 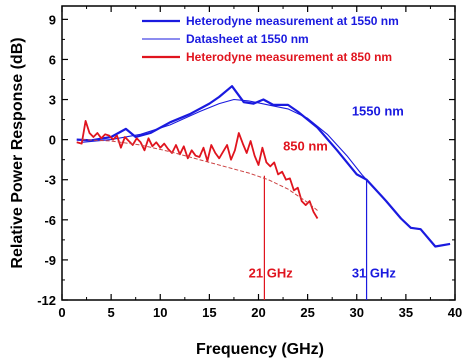 I want to click on legend-label: Datasheet at 1550 nm, so click(x=247, y=39).